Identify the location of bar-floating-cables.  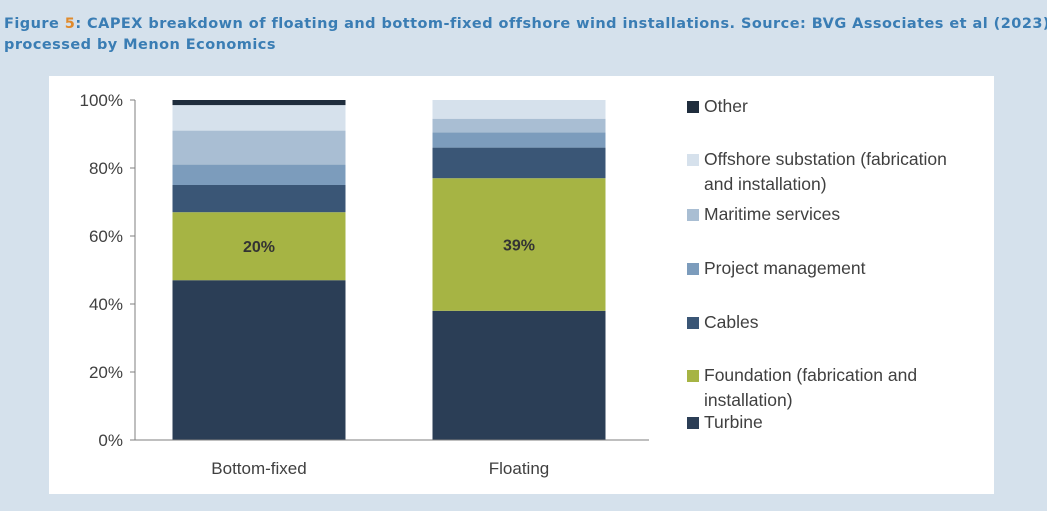
(519, 163).